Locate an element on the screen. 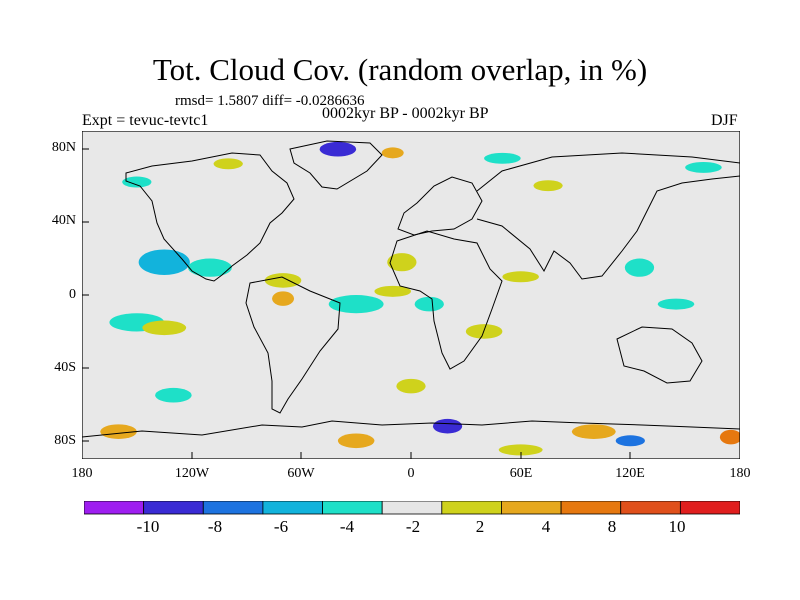 Image resolution: width=800 pixels, height=600 pixels. coast-asia is located at coordinates (608, 216).